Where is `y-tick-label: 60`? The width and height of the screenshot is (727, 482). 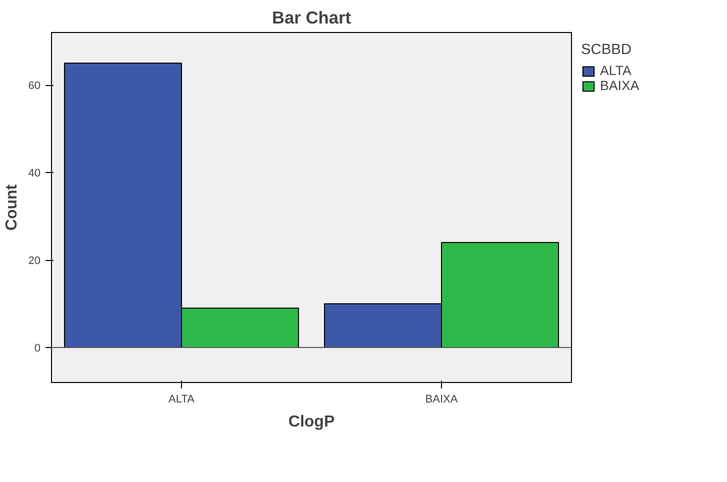
y-tick-label: 60 is located at coordinates (34, 86).